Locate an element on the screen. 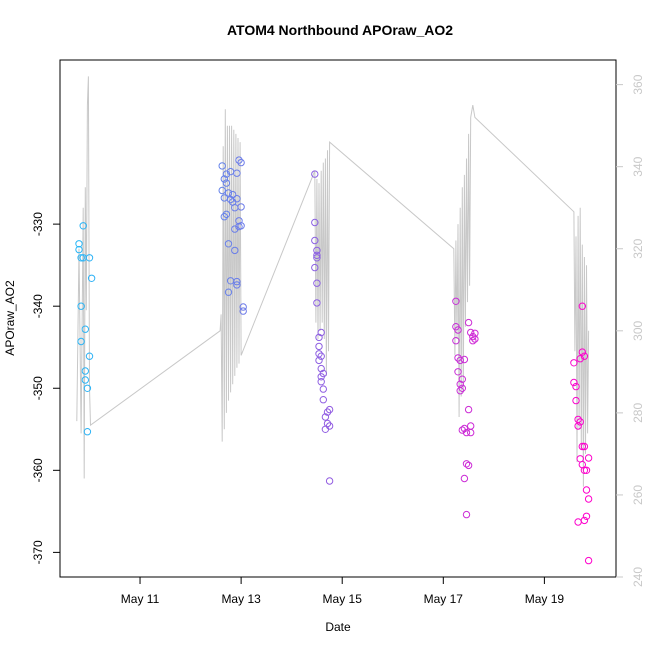 The image size is (650, 650). y-tick-label: -340 is located at coordinates (38, 306).